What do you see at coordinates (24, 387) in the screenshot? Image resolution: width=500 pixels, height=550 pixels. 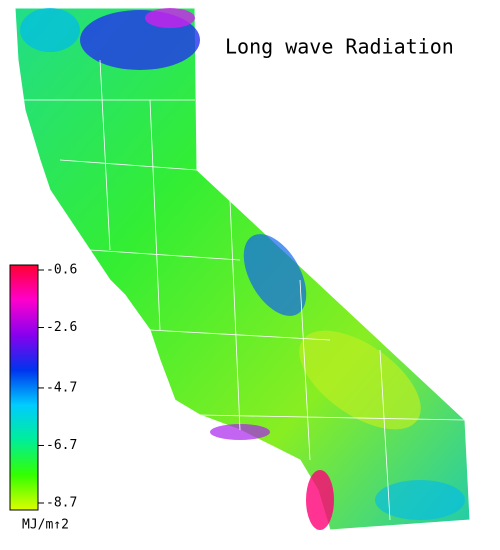 I see `colorbar` at bounding box center [24, 387].